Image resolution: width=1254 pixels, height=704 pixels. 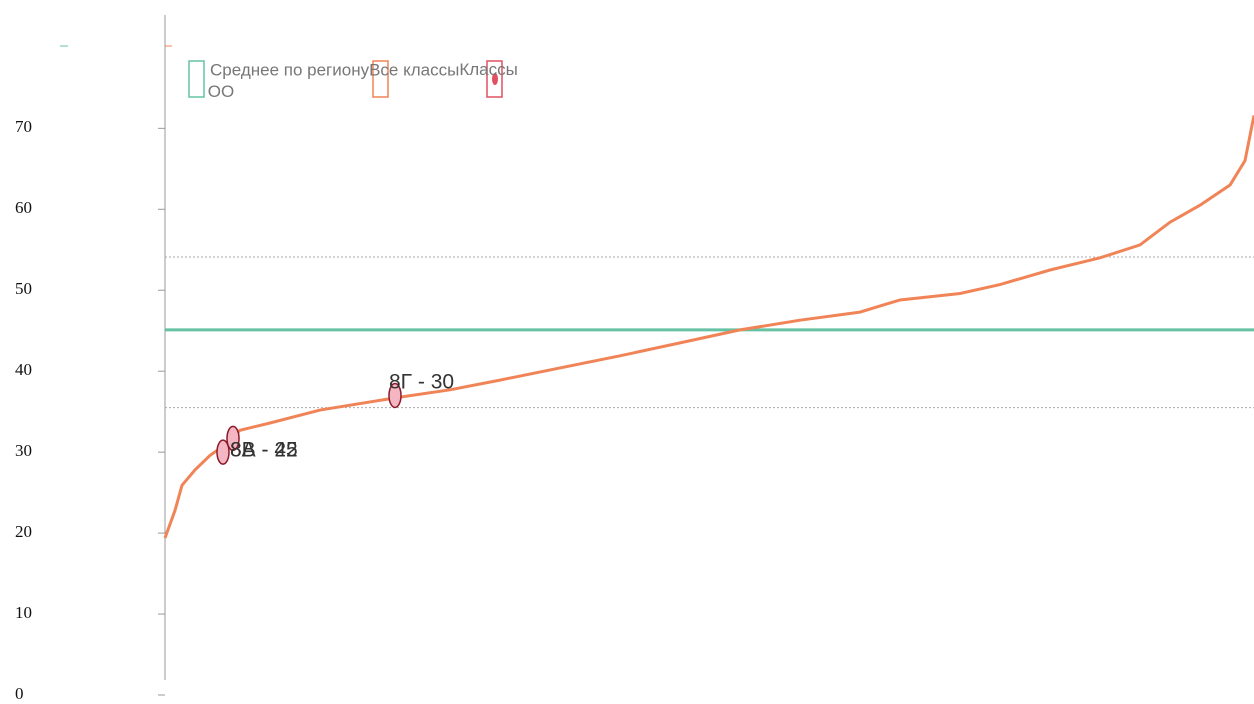 What do you see at coordinates (23, 531) in the screenshot?
I see `y-tick-label: 20` at bounding box center [23, 531].